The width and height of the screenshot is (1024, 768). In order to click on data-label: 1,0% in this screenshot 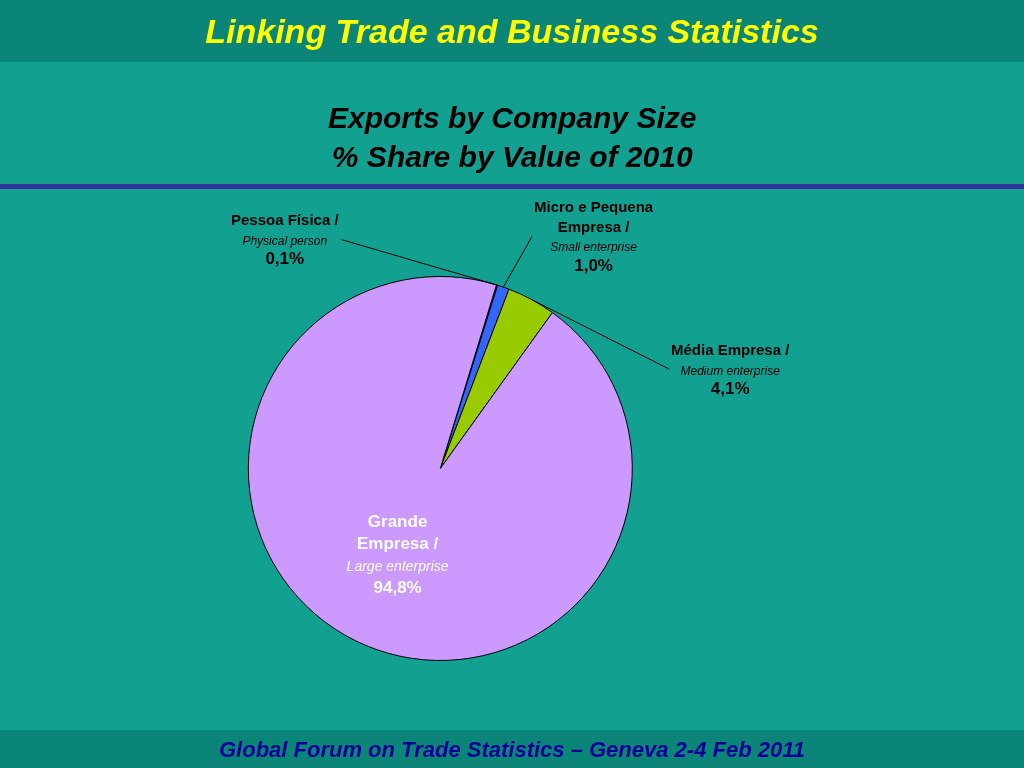, I will do `click(593, 265)`.